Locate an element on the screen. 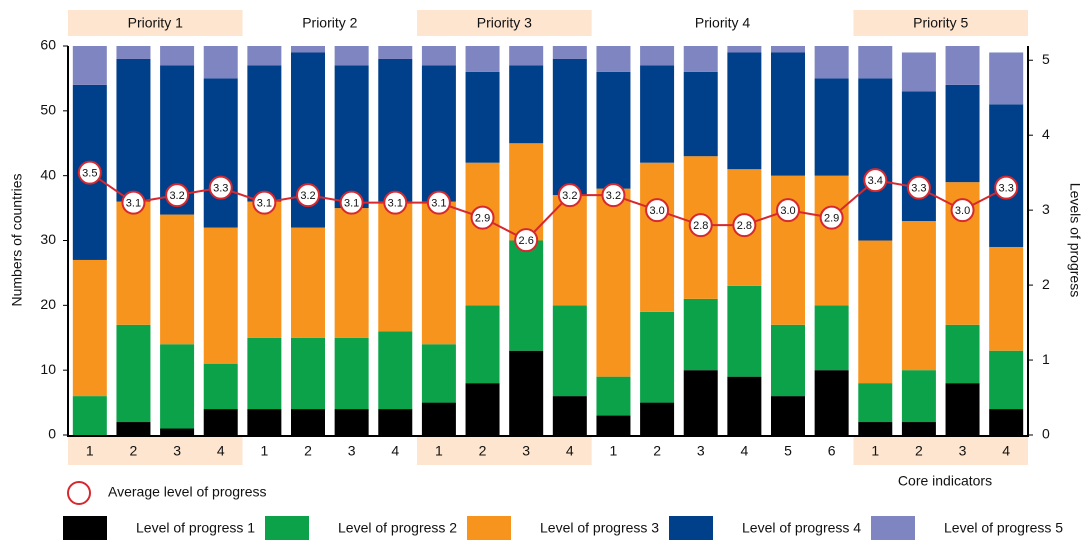  y-tick-label: 30 is located at coordinates (48, 239).